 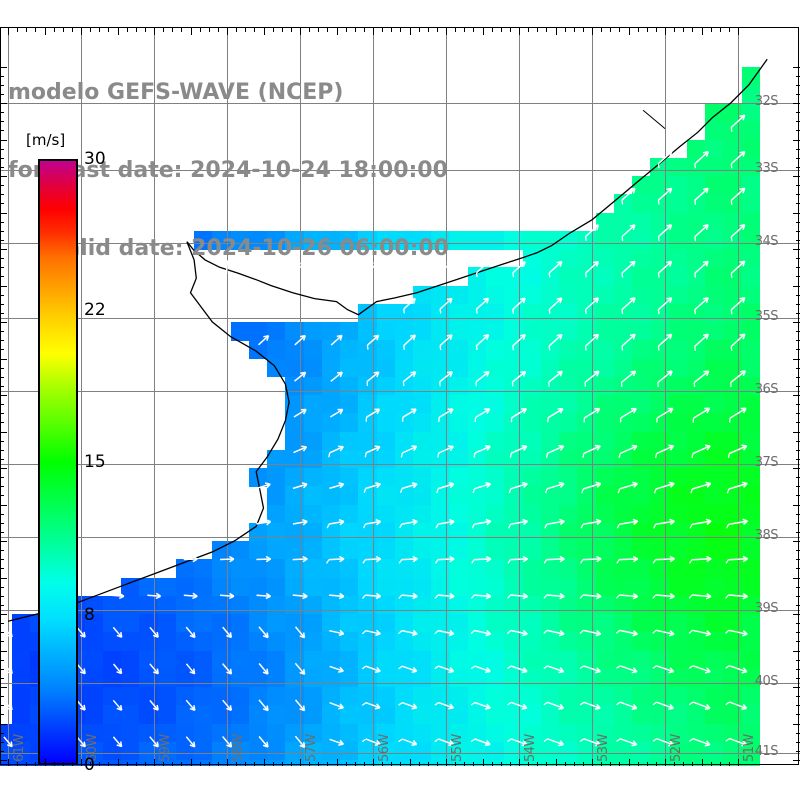 I want to click on gridline-vertical, so click(x=592, y=396).